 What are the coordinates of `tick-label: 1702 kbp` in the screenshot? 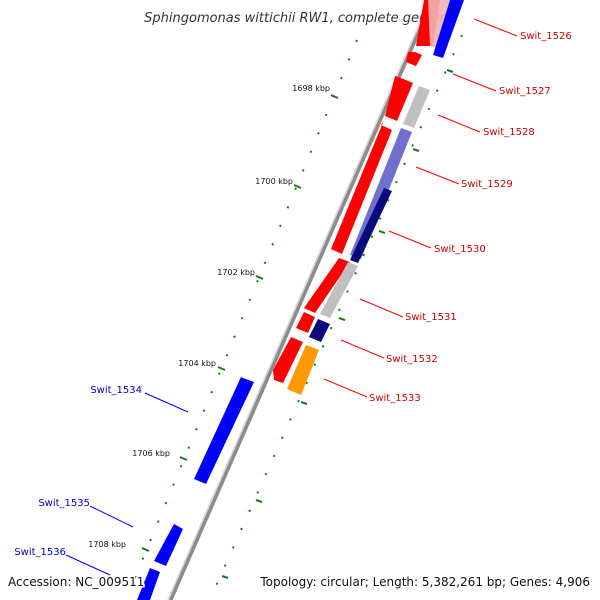 It's located at (236, 272).